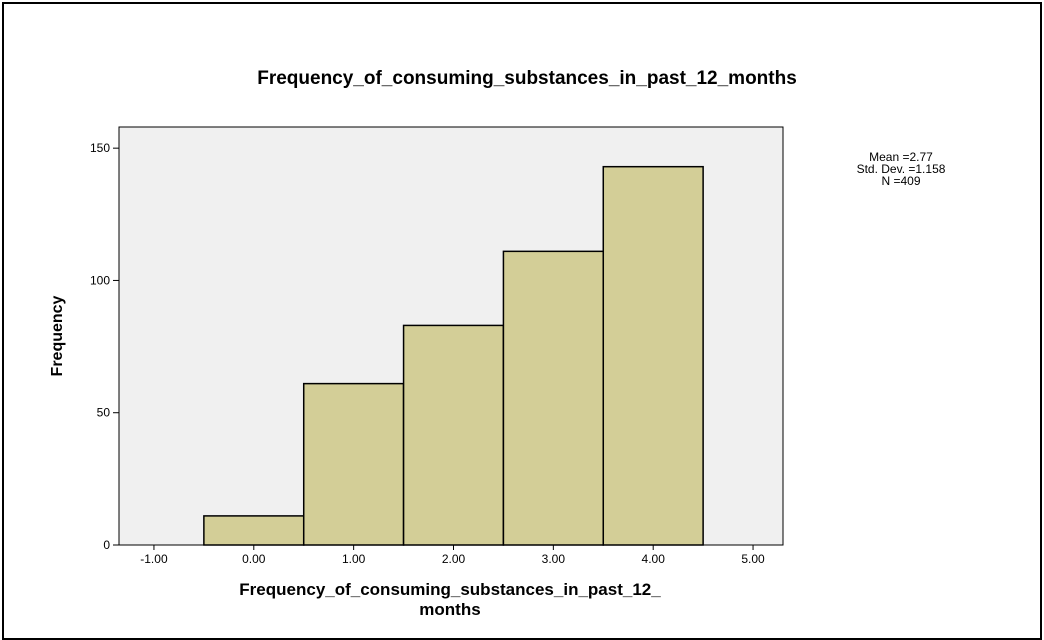 Image resolution: width=1044 pixels, height=640 pixels. I want to click on x-axis-label-line-2: months, so click(449, 609).